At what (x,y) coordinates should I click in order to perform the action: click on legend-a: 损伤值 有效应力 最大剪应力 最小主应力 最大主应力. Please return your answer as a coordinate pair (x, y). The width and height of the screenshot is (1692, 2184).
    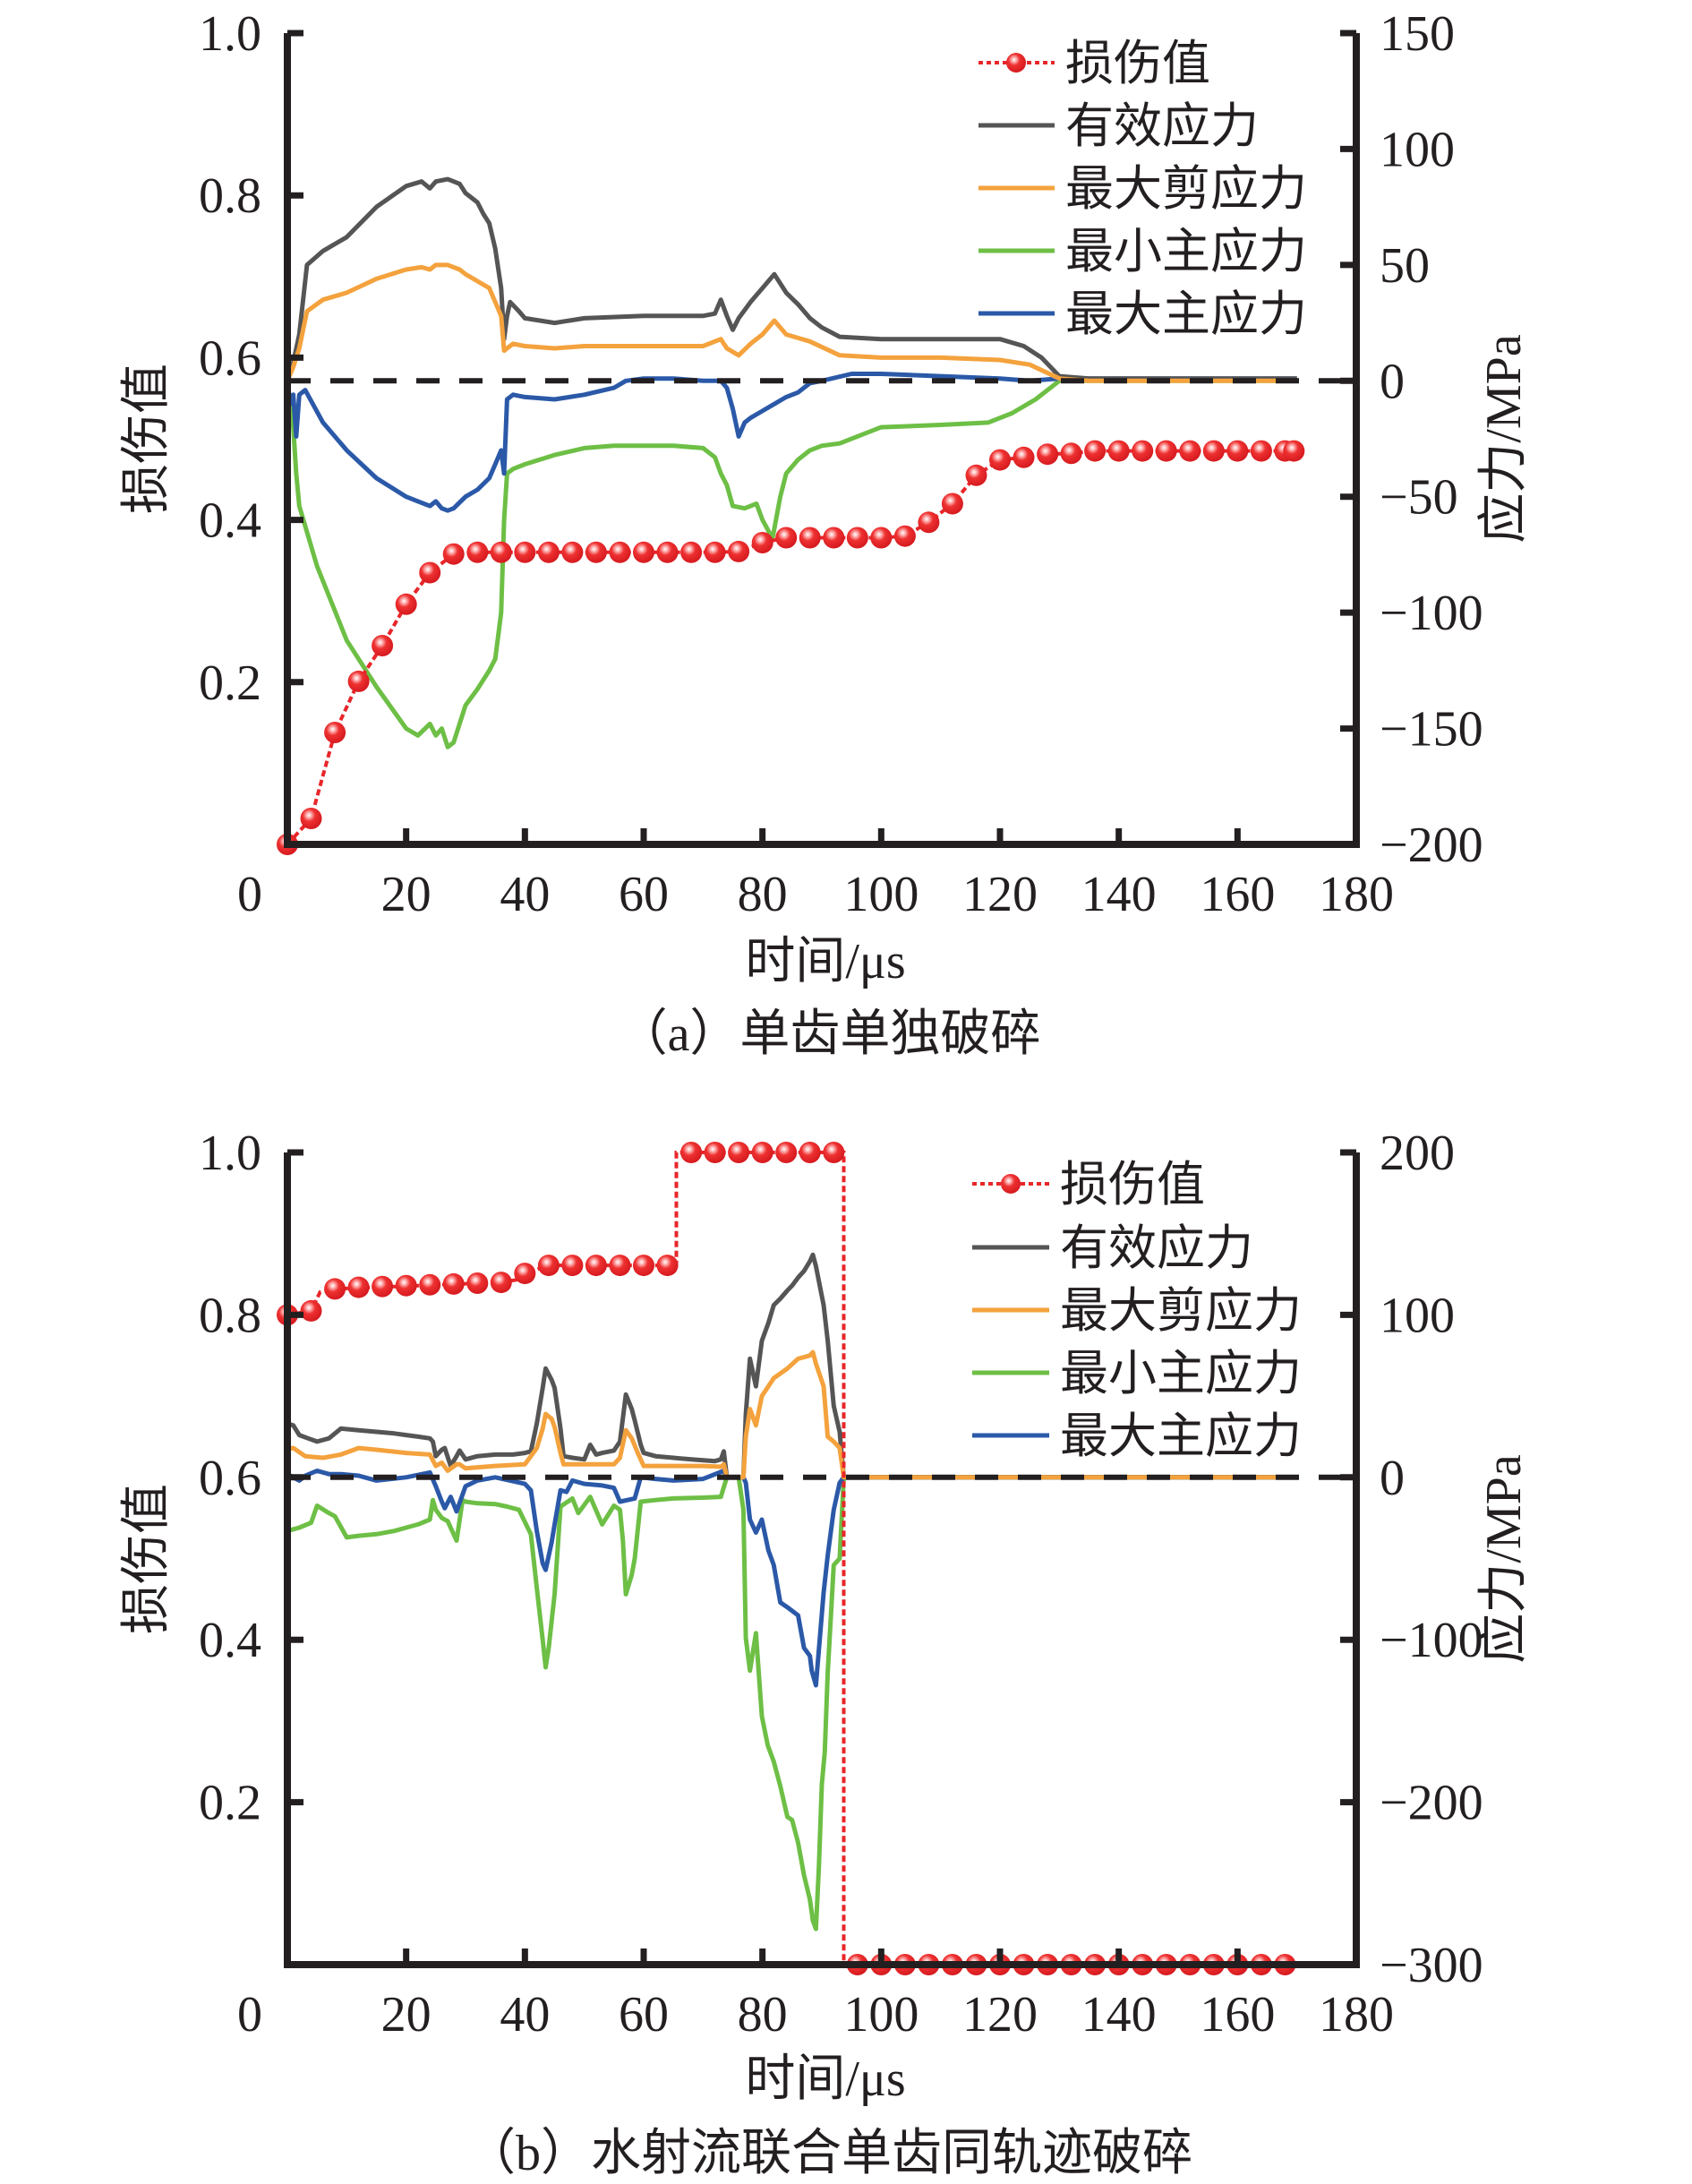
    Looking at the image, I should click on (1142, 189).